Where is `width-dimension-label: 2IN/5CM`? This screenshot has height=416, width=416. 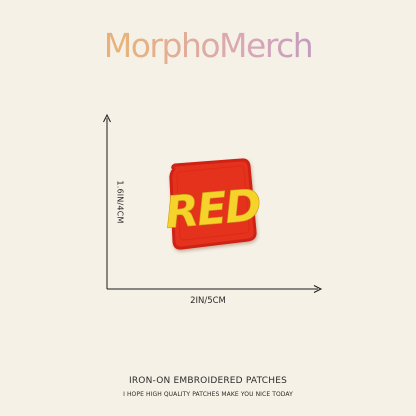 width-dimension-label: 2IN/5CM is located at coordinates (208, 301).